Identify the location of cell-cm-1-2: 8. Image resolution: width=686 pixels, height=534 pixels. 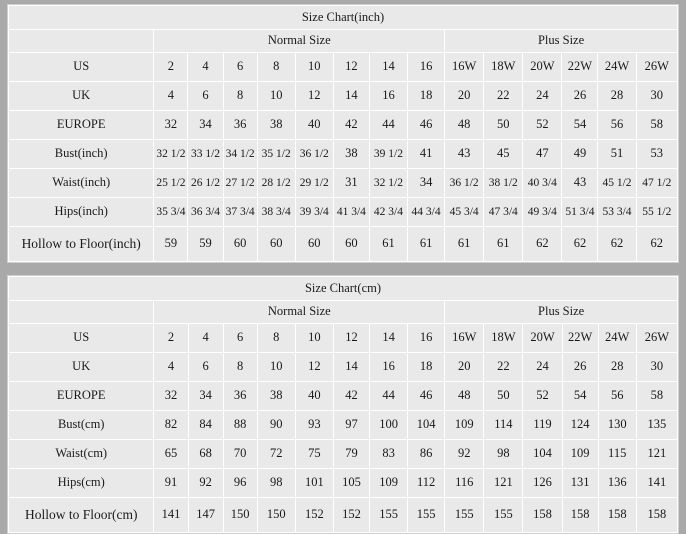
(240, 367).